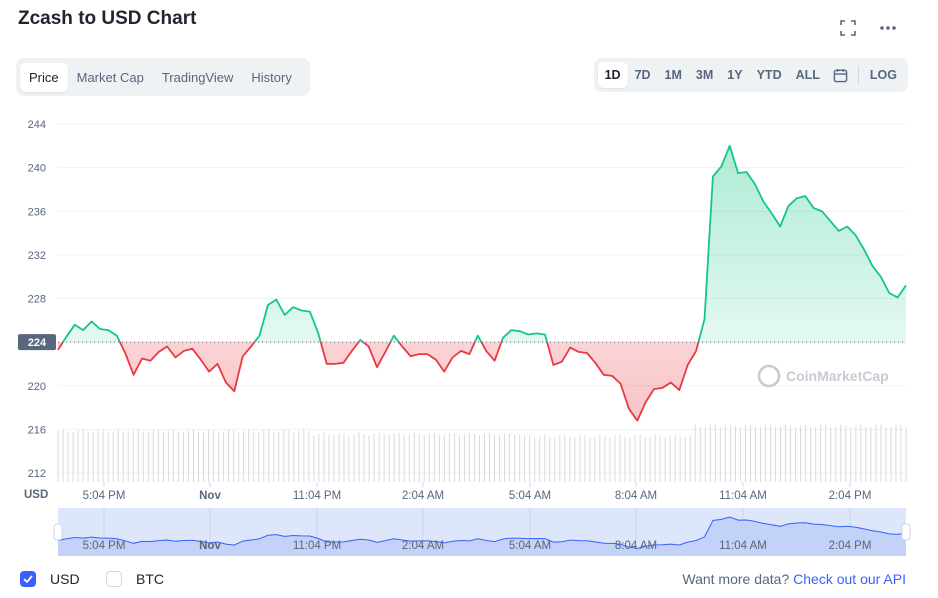 Image resolution: width=938 pixels, height=598 pixels. I want to click on more-horizontal-icon, so click(888, 28).